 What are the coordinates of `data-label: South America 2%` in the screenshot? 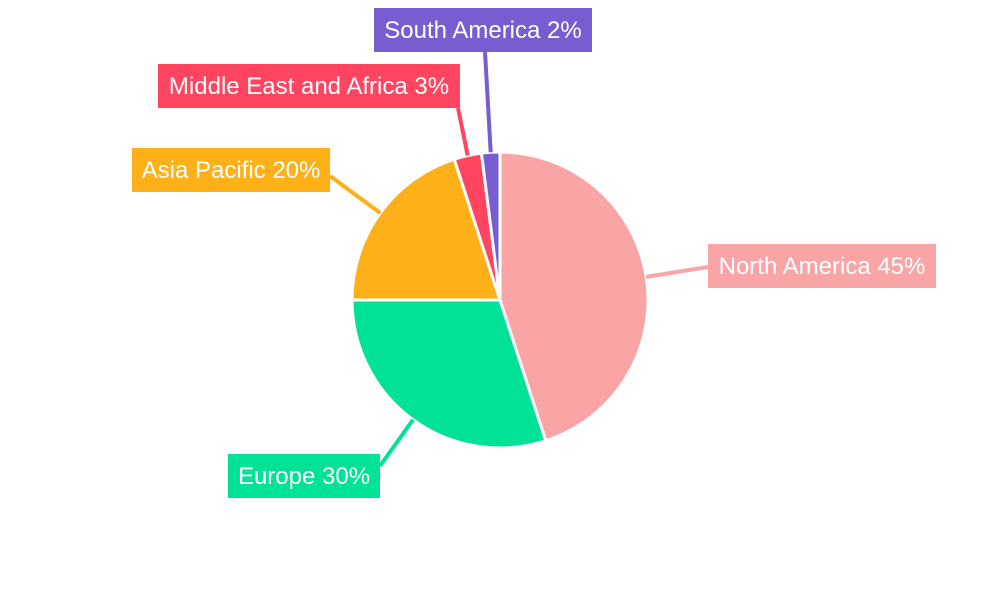 It's located at (483, 30).